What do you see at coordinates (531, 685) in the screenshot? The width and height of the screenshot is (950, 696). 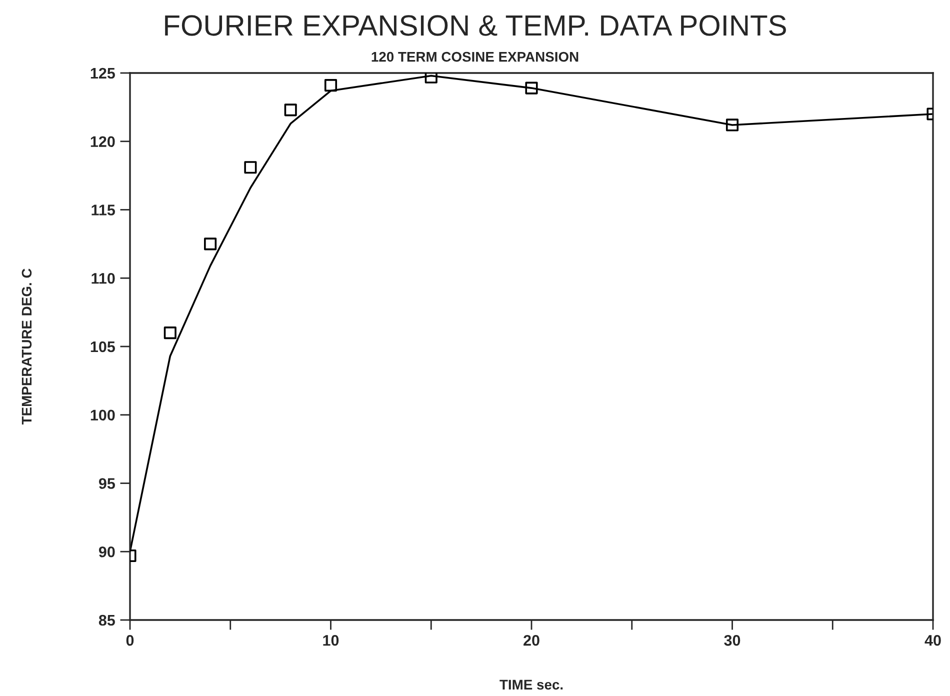 I see `x-axis-title: TIME sec.` at bounding box center [531, 685].